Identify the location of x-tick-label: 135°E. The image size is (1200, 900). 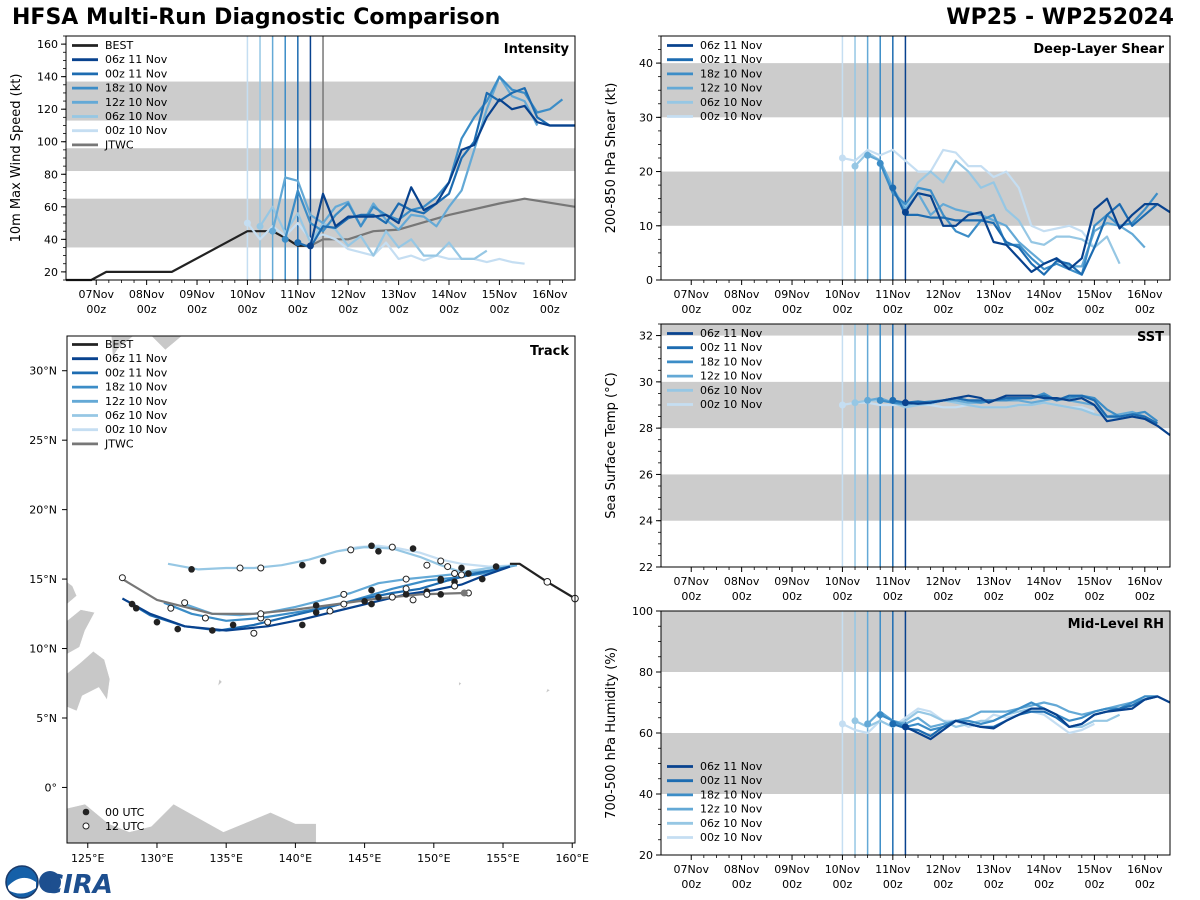
(225, 858).